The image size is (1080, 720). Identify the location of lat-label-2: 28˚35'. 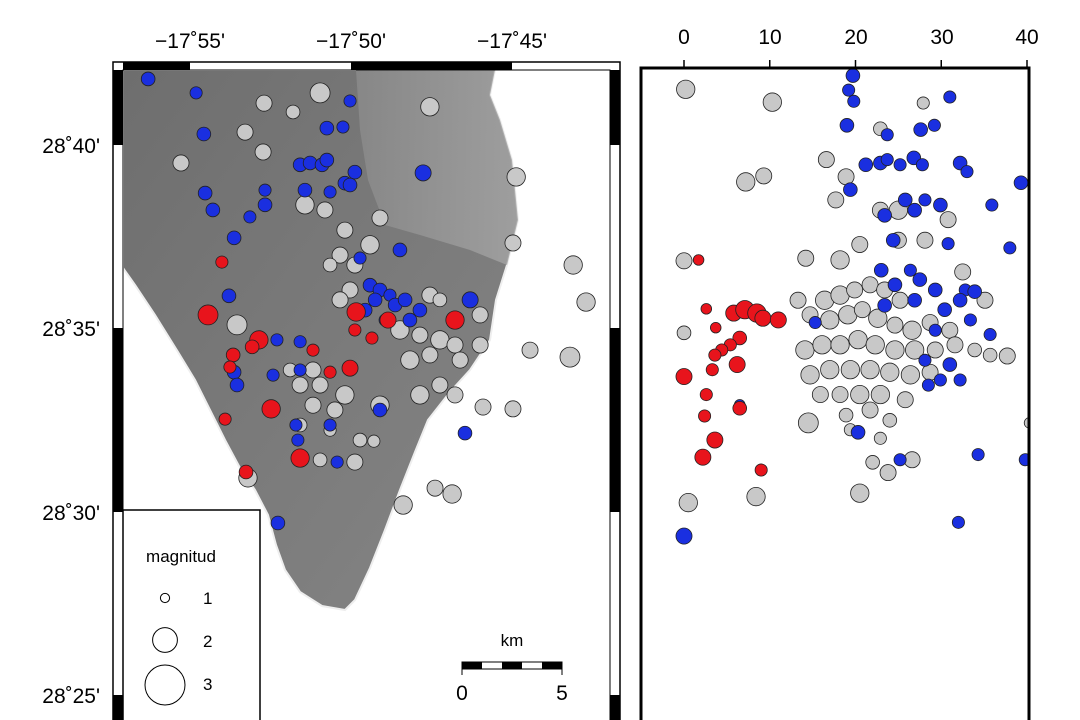
(71, 329).